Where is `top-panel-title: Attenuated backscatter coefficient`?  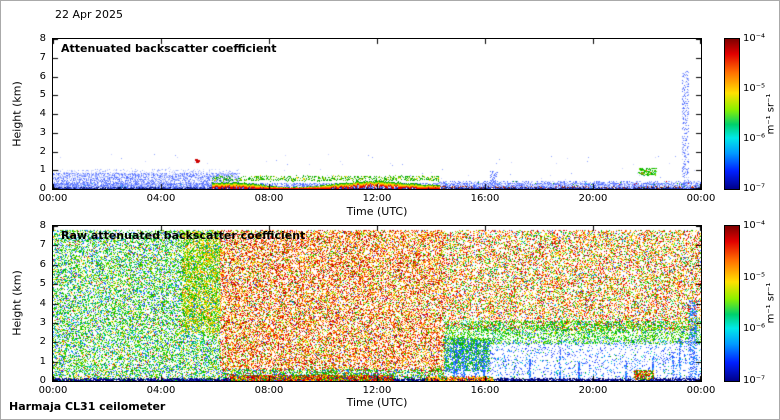 top-panel-title: Attenuated backscatter coefficient is located at coordinates (169, 48).